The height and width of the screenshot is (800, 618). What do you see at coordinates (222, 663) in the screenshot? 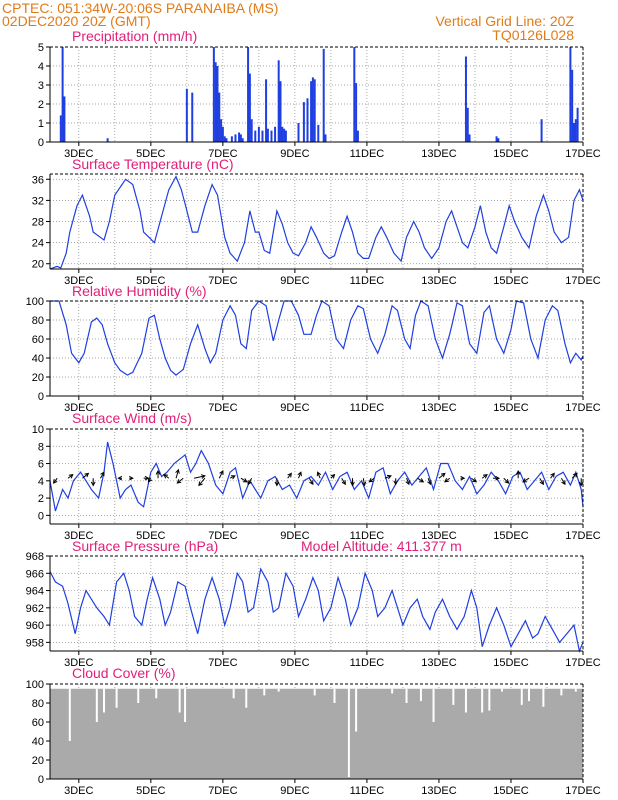
I see `pressure-xtick-label: 7DEC` at bounding box center [222, 663].